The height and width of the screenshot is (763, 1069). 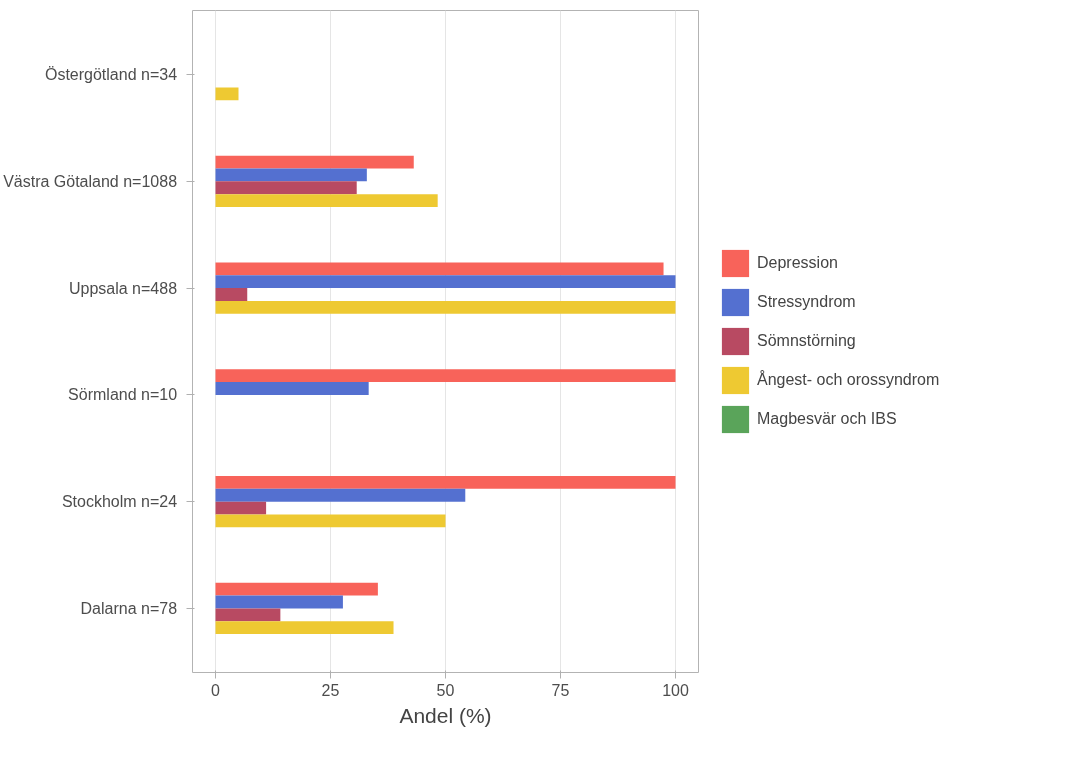 What do you see at coordinates (123, 395) in the screenshot?
I see `y-tick-label: Sörmland n=10` at bounding box center [123, 395].